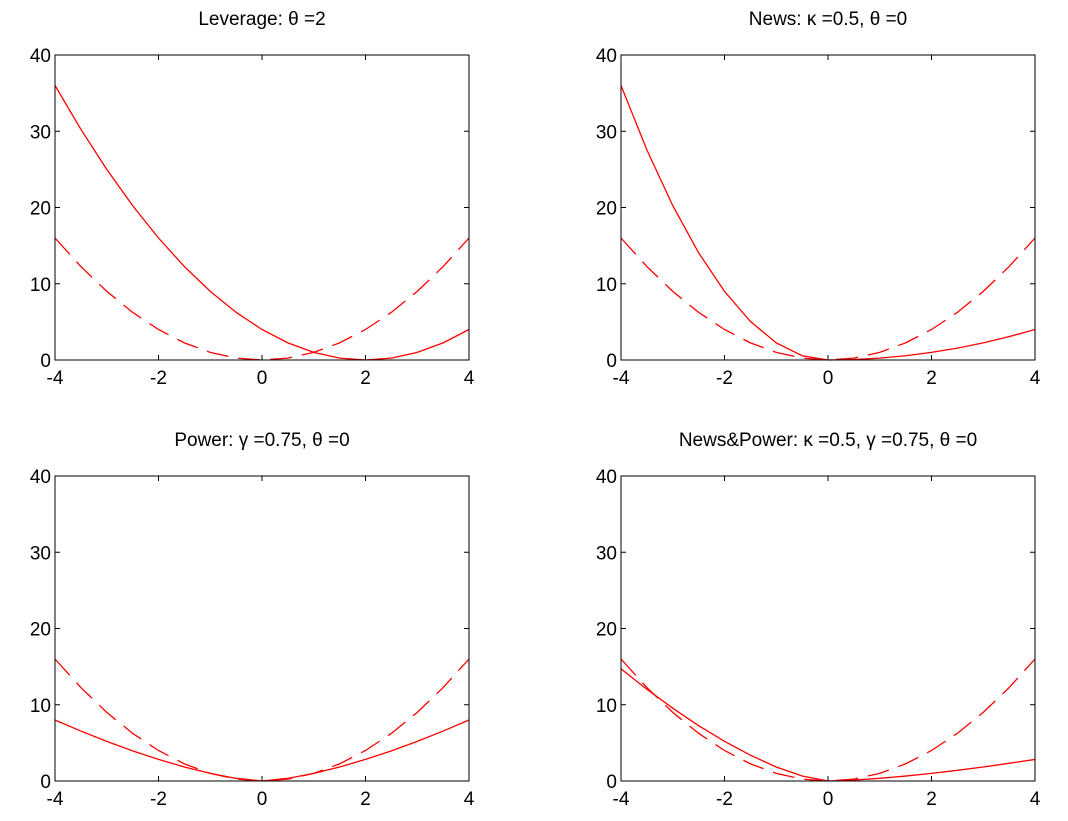 This screenshot has height=821, width=1068. Describe the element at coordinates (828, 19) in the screenshot. I see `chart-title: News: κ =0.5, θ =0` at that location.